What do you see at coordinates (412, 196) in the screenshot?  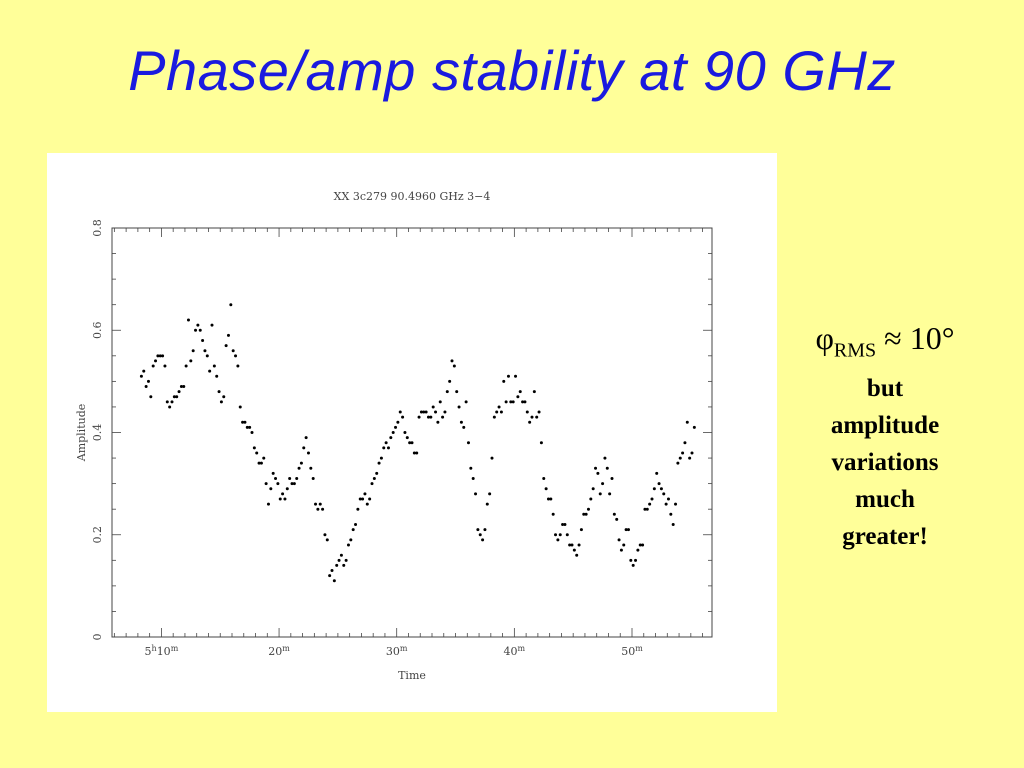 I see `chart-title: XX 3c279 90.4960 GHz 3−4` at bounding box center [412, 196].